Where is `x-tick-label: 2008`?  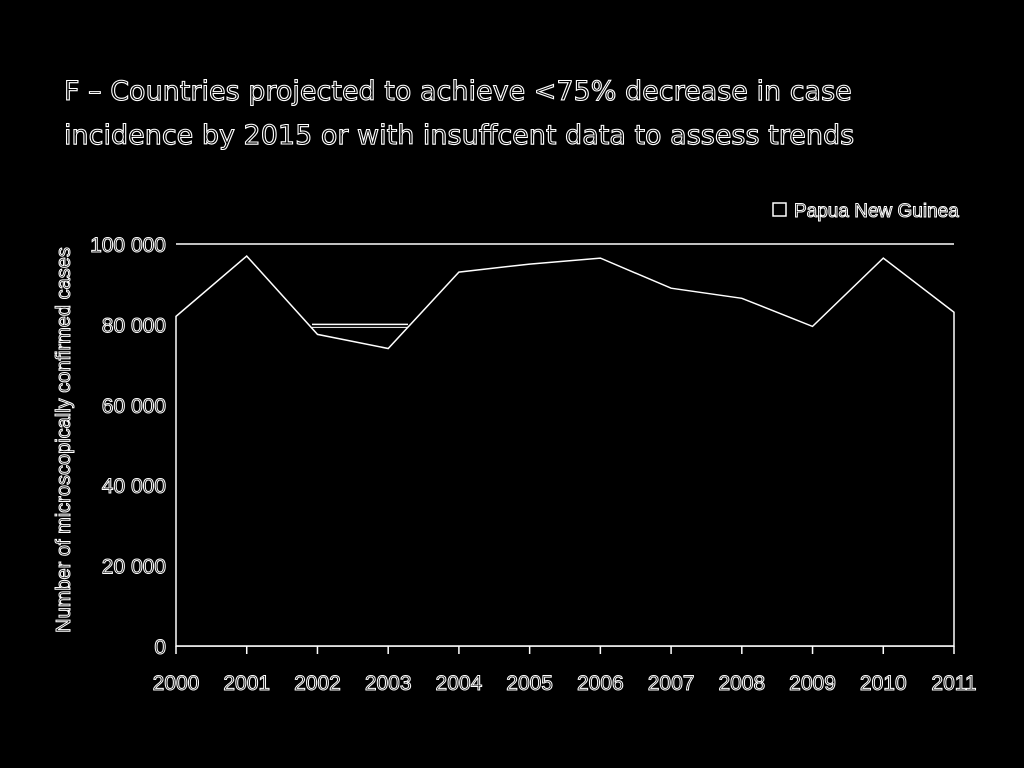
x-tick-label: 2008 is located at coordinates (741, 683).